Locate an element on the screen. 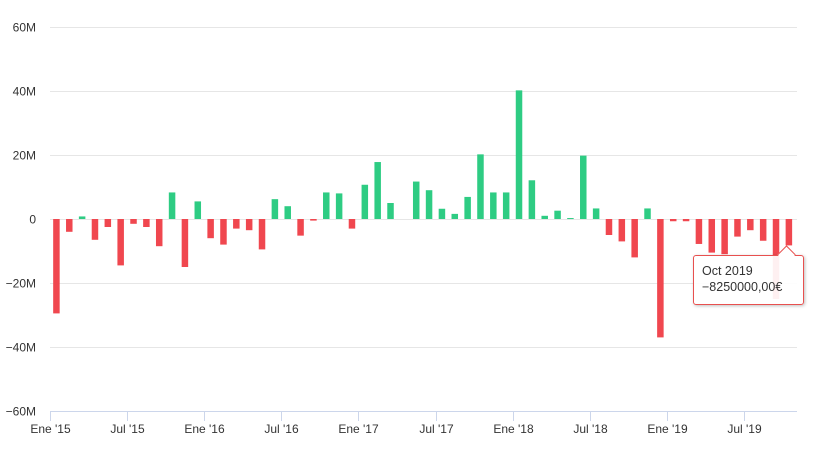  y-tick-label: 60M is located at coordinates (24, 28).